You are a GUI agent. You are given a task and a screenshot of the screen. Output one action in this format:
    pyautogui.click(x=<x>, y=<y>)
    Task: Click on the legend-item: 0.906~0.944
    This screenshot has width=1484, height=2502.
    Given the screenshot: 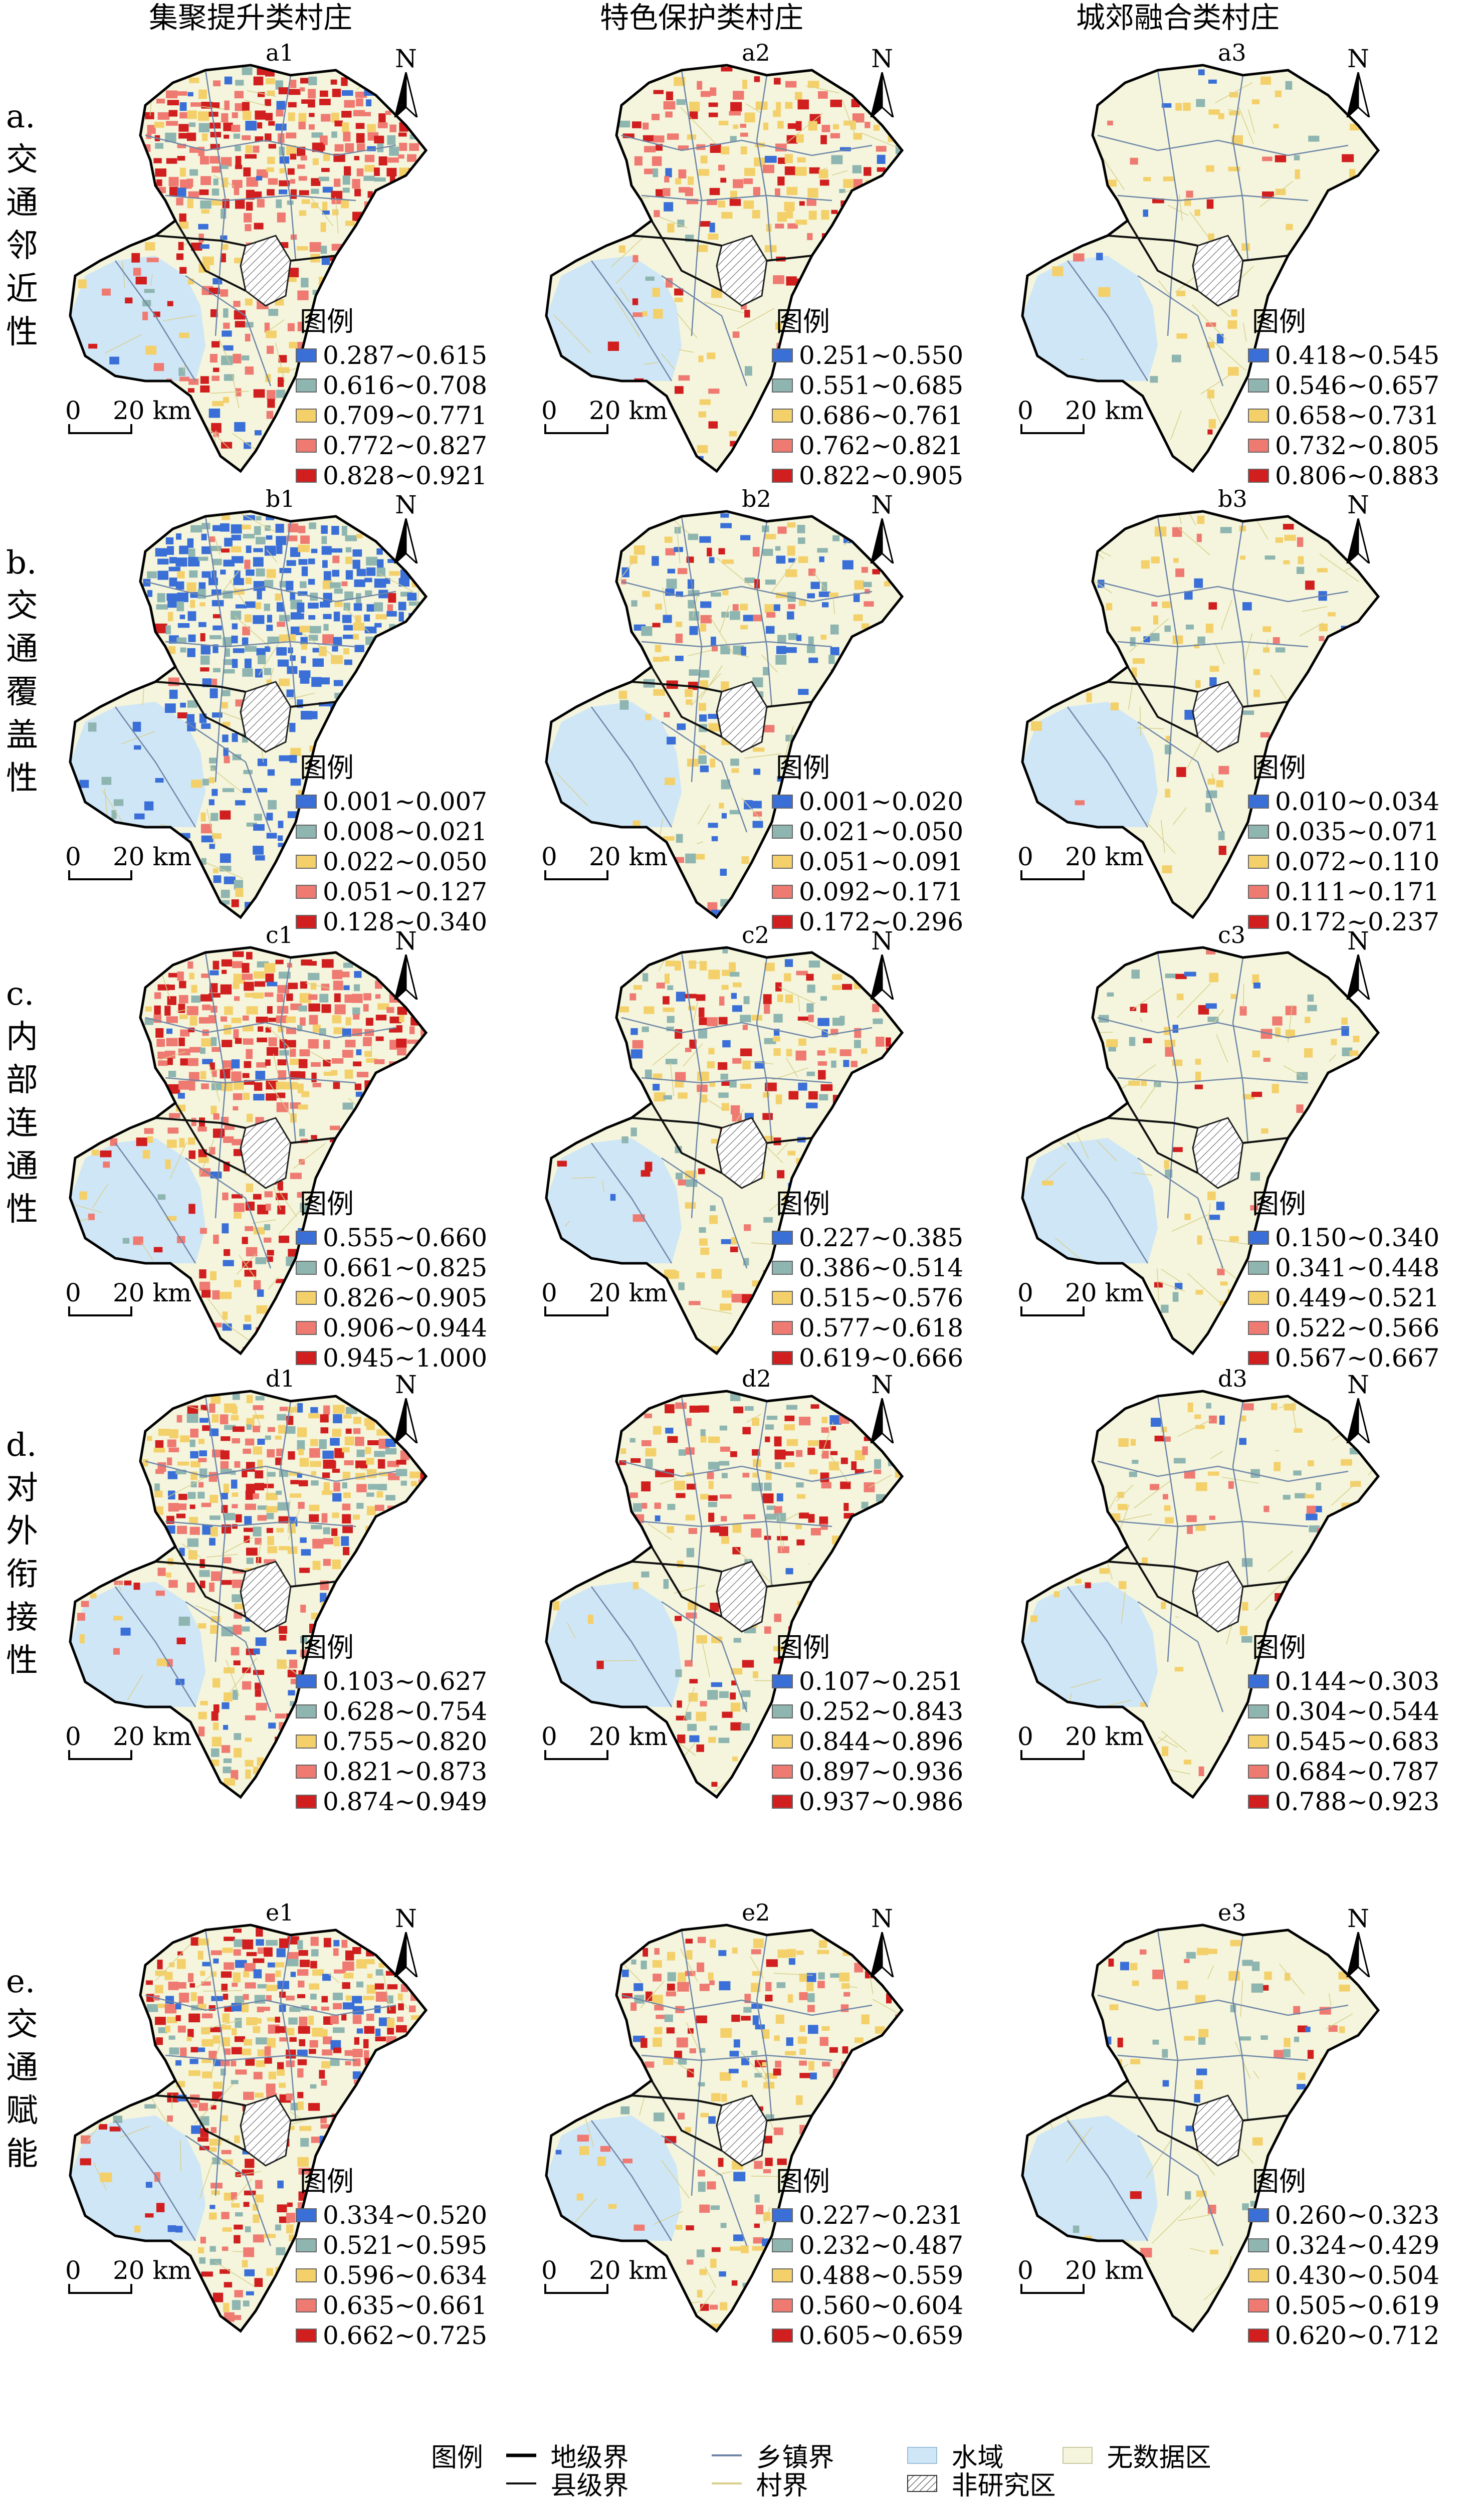 What is the action you would take?
    pyautogui.click(x=391, y=1325)
    